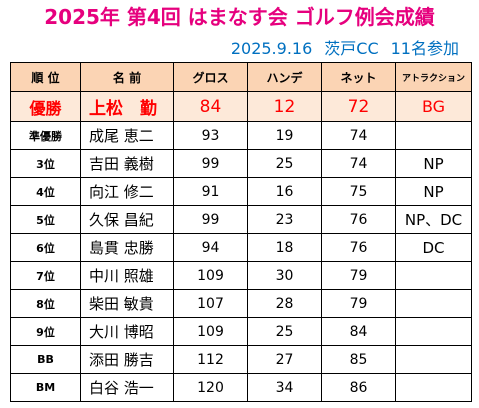 Image resolution: width=479 pixels, height=408 pixels. Describe the element at coordinates (351, 48) in the screenshot. I see `event-course: 茨戸CC` at that location.